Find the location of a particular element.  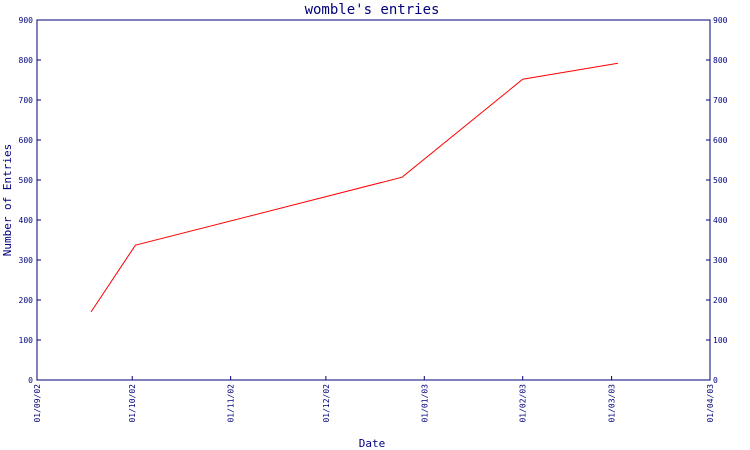

x-tick-label: 01/11/02 is located at coordinates (231, 403).